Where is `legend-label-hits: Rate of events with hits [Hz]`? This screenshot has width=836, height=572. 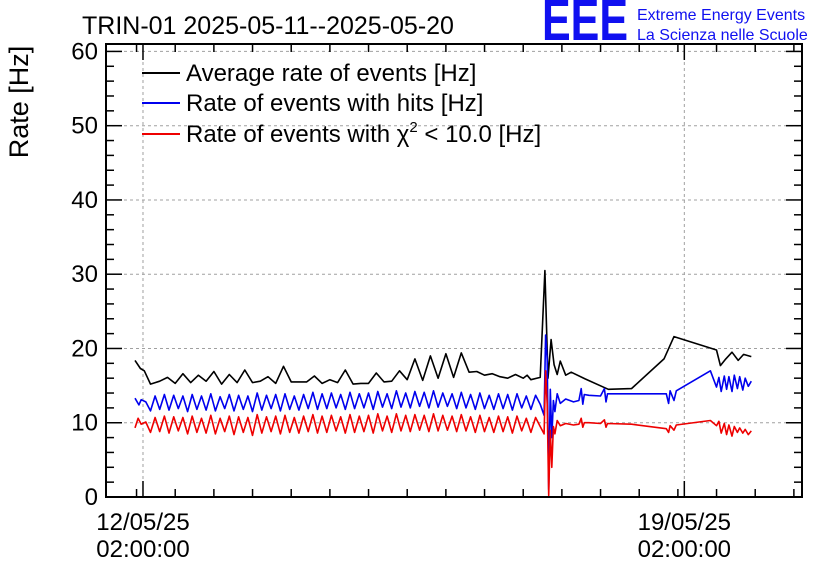
legend-label-hits: Rate of events with hits [Hz] is located at coordinates (334, 103).